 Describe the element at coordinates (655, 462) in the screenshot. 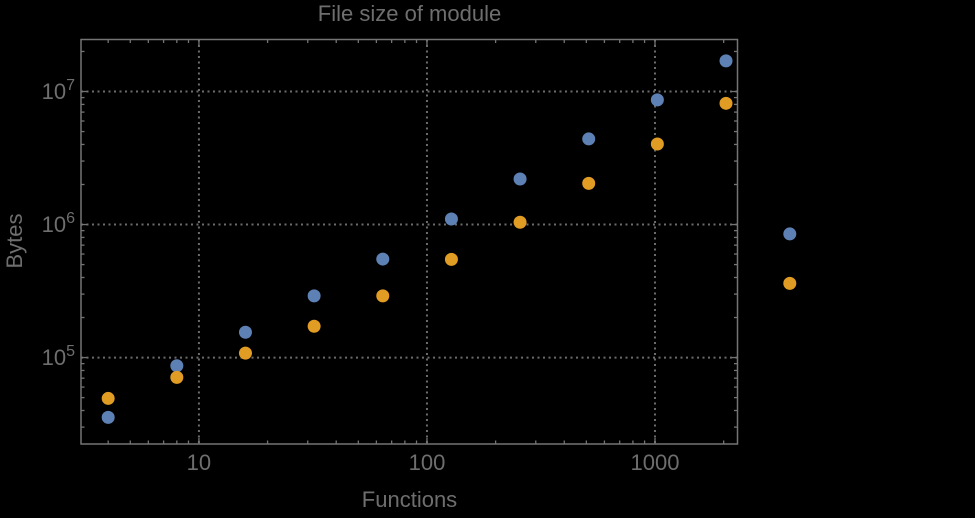

I see `x-tick-label: 1000` at that location.